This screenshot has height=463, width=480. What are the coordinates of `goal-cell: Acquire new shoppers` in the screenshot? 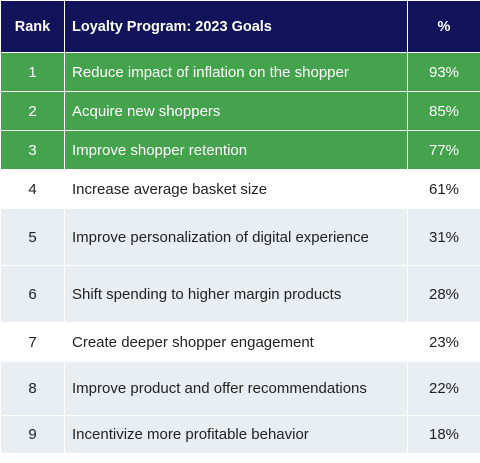 It's located at (236, 111).